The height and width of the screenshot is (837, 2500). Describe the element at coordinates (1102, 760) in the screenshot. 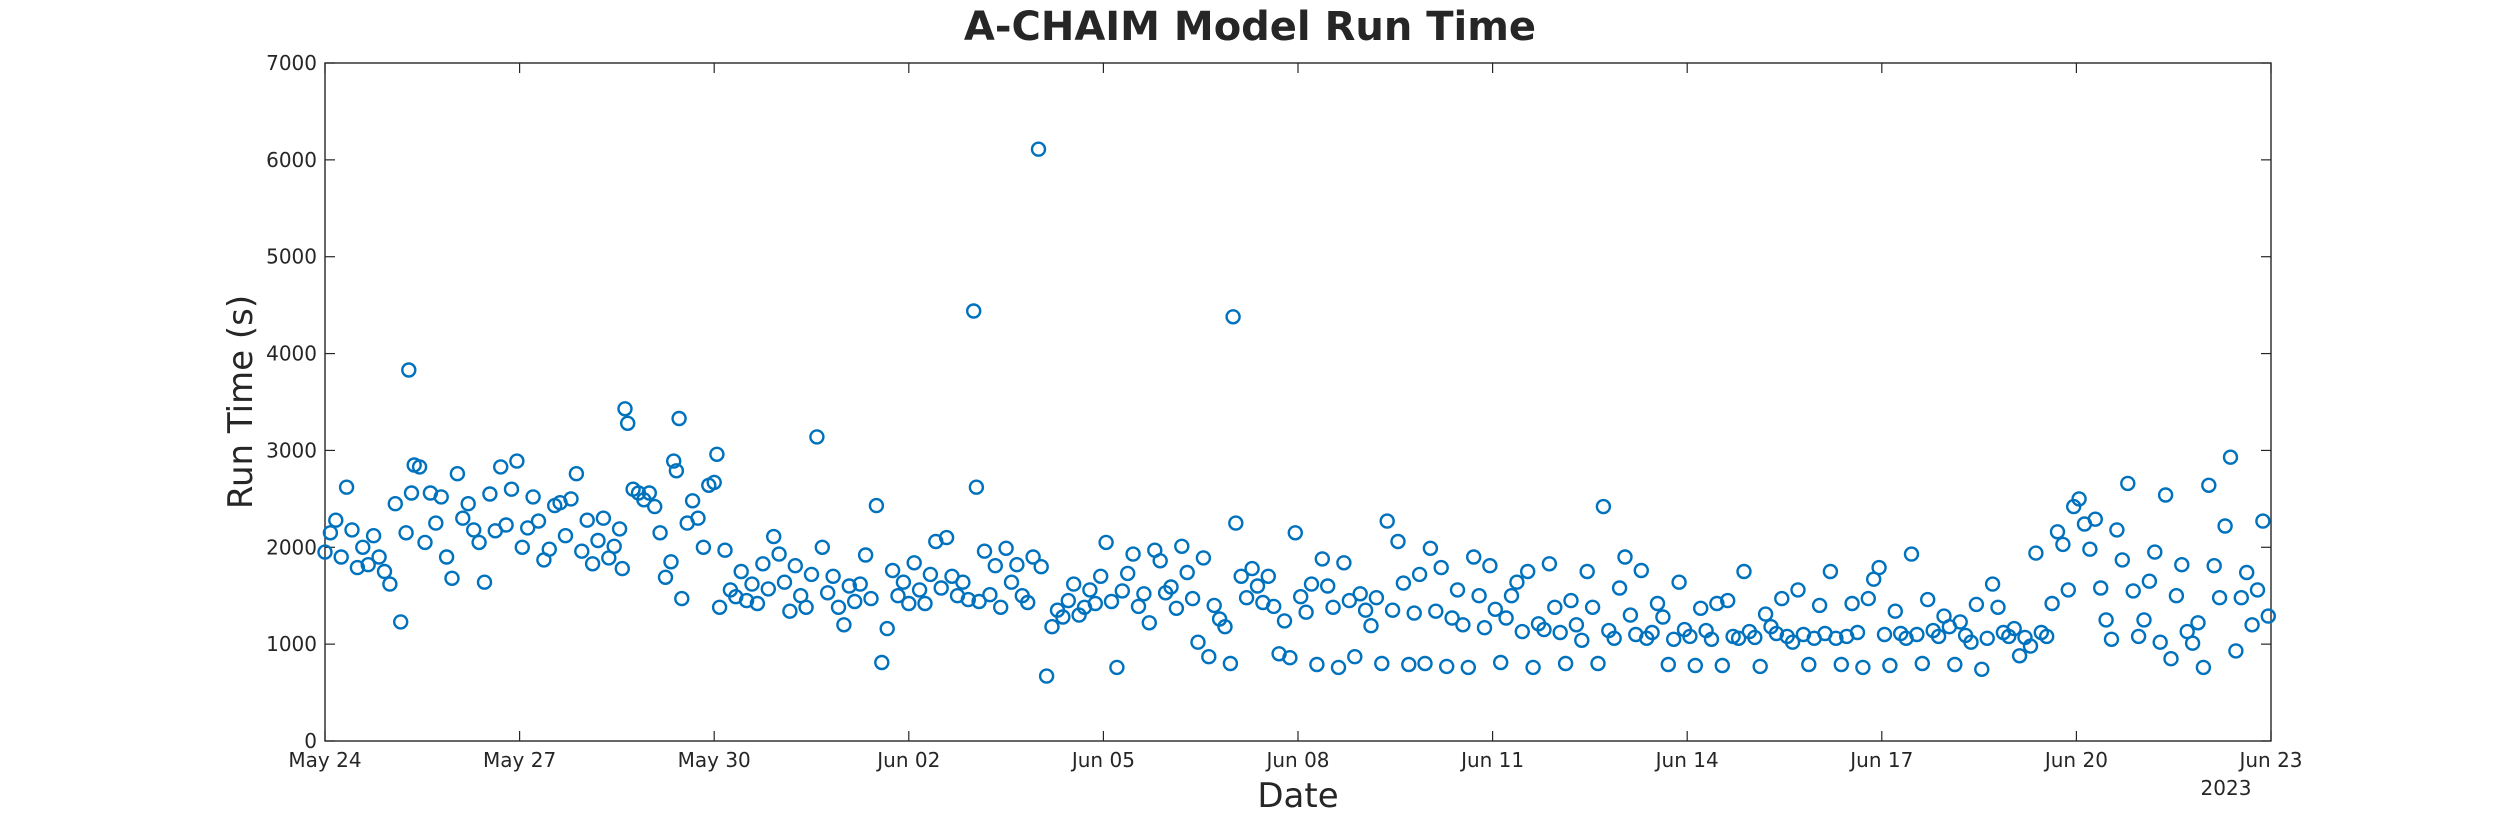

I see `x-tick-label: Jun 05` at that location.